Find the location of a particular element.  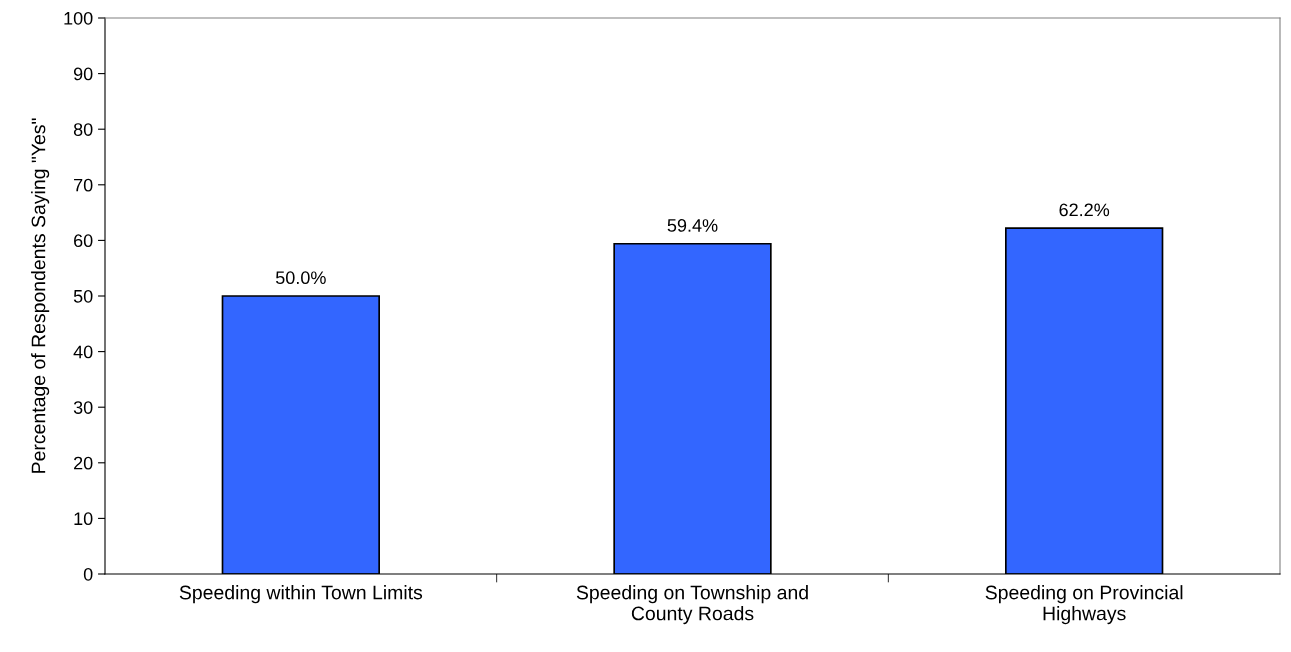

data-label: 62.2% is located at coordinates (1084, 210).